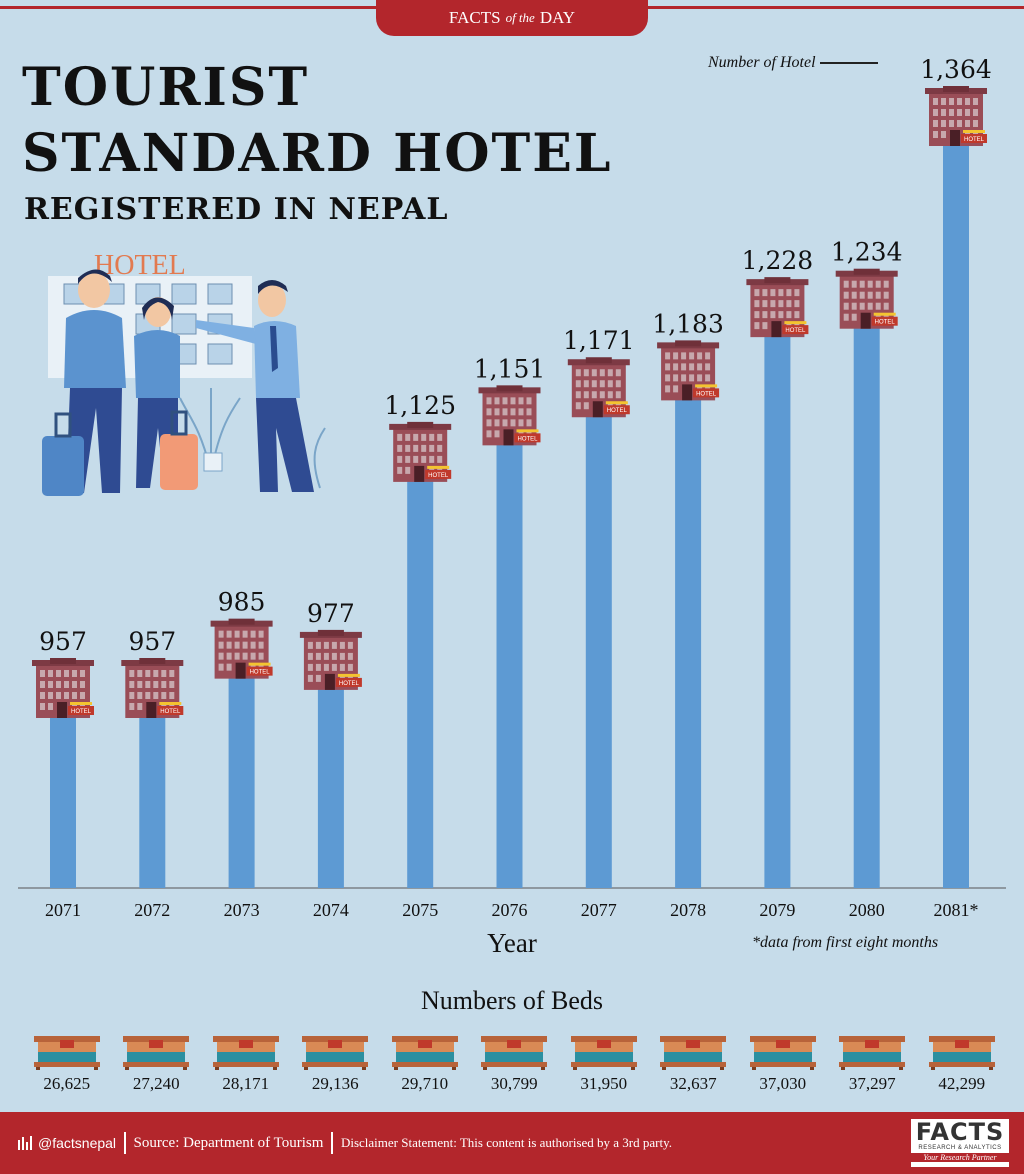 This screenshot has width=1024, height=1174. I want to click on bed-count: 29,136, so click(335, 1083).